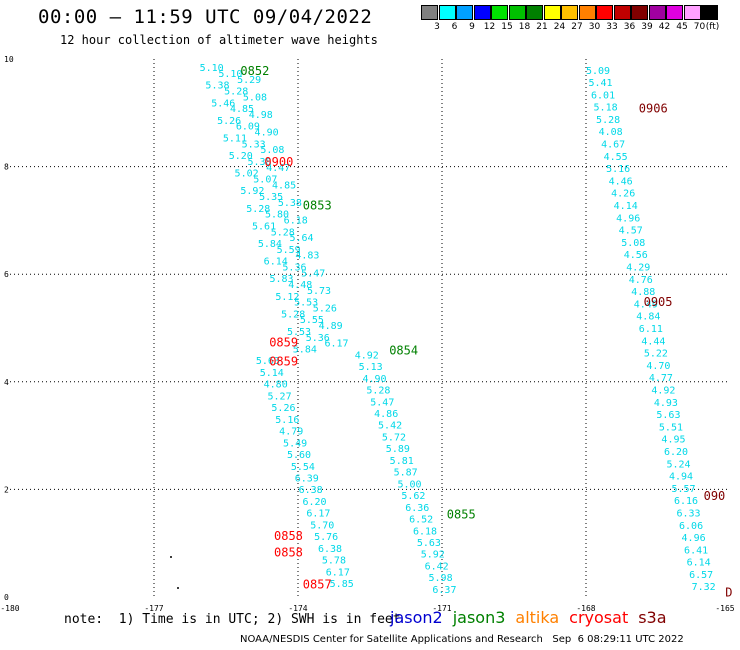 Image resolution: width=740 pixels, height=650 pixels. What do you see at coordinates (441, 578) in the screenshot?
I see `wave-height-value: 5.98` at bounding box center [441, 578].